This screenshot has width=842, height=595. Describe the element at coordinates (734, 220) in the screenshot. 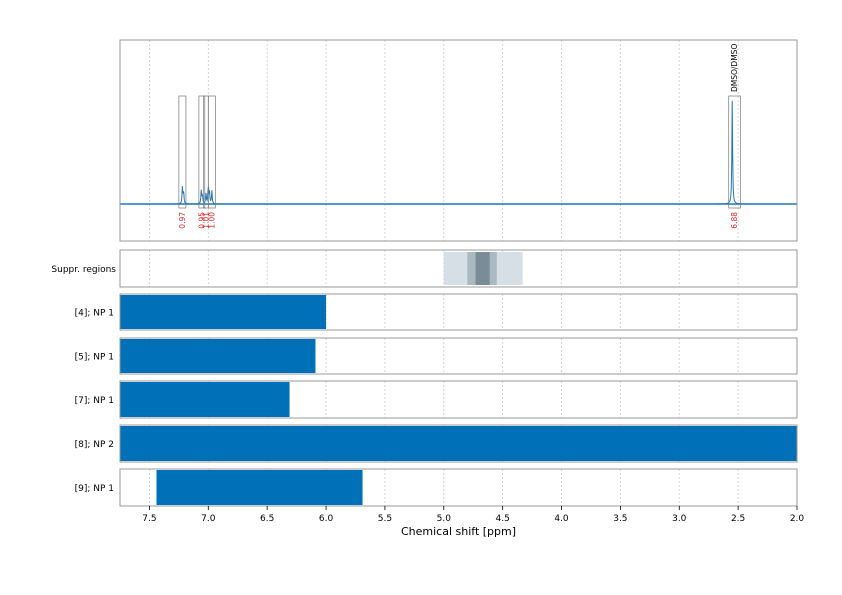

I see `integral-label: 6.88` at that location.